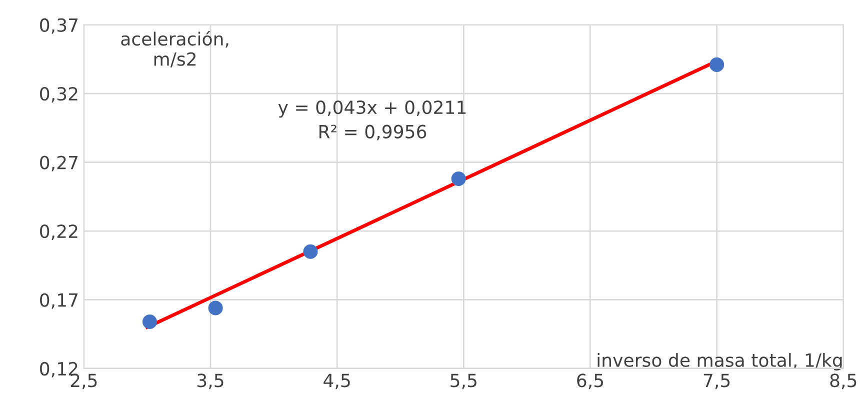  I want to click on annotation: y = 0,043x + 0,0211 R² = 0,9956, so click(372, 120).